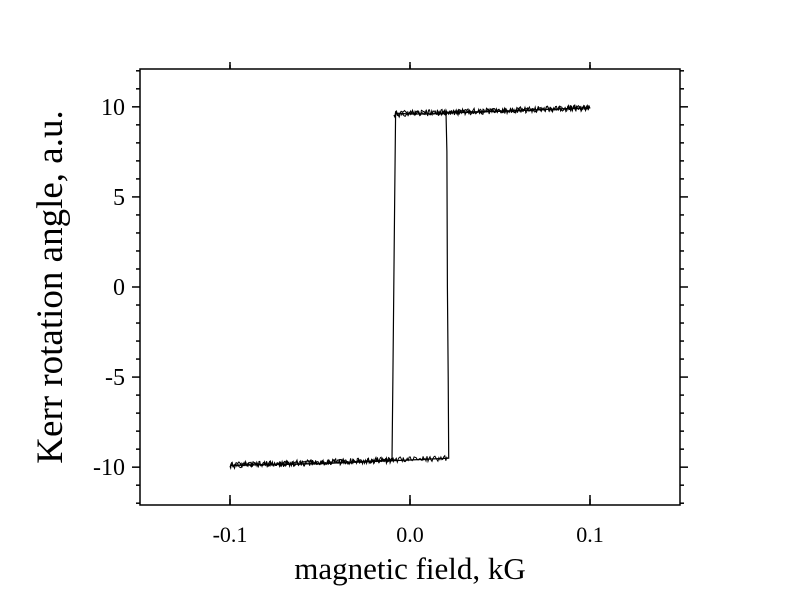  Describe the element at coordinates (230, 534) in the screenshot. I see `x-tick-label: -0.1` at that location.